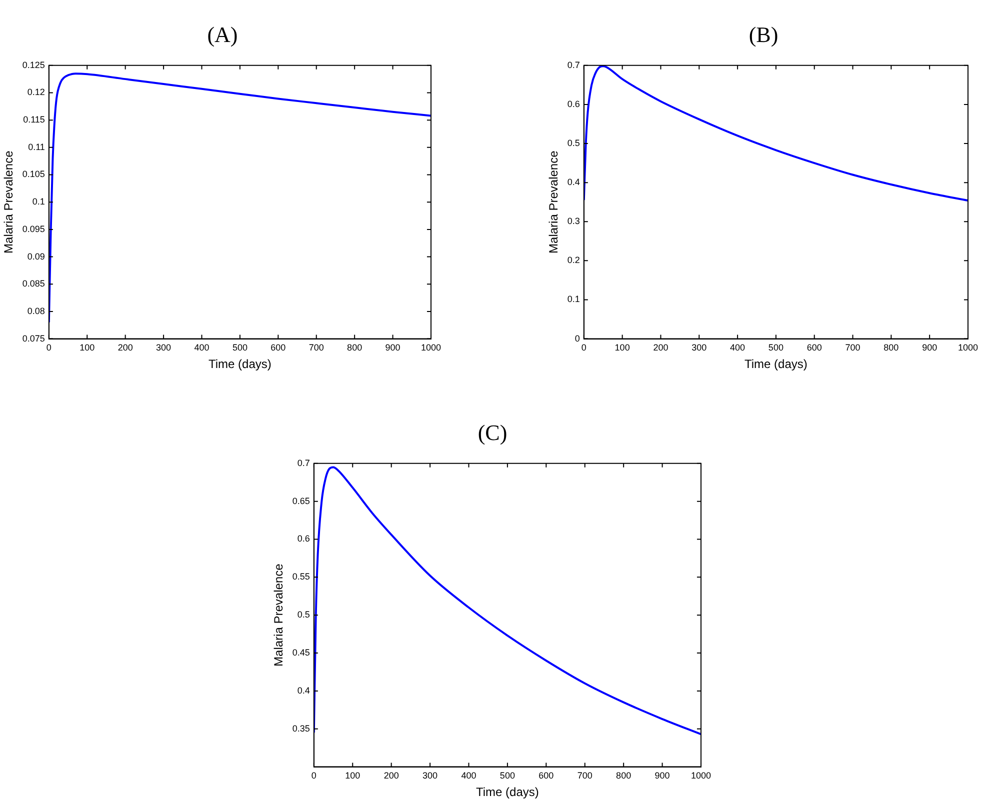  Describe the element at coordinates (577, 338) in the screenshot. I see `y-tick-label: 0` at that location.